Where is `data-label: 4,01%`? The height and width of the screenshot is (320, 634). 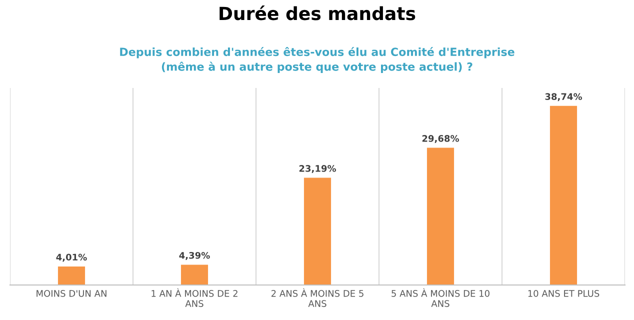
data-label: 4,01% is located at coordinates (71, 258).